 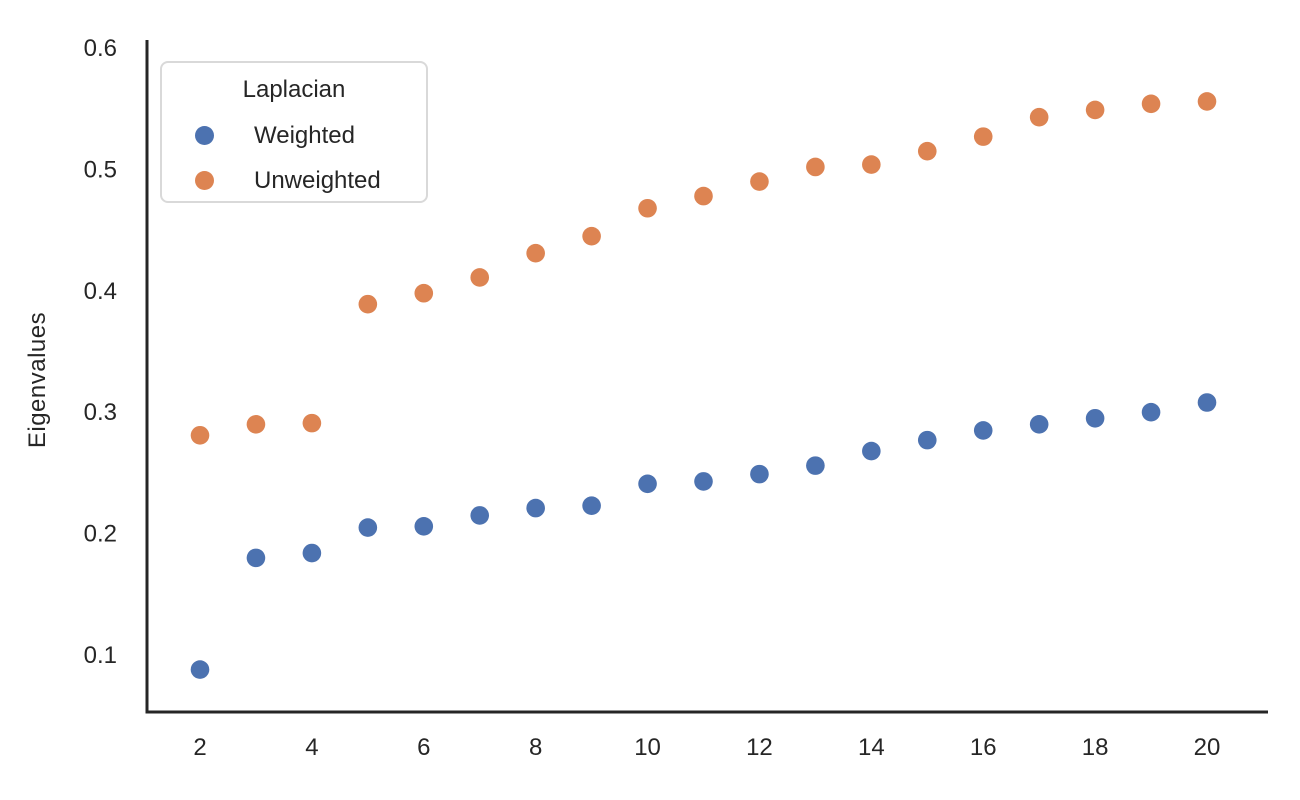 What do you see at coordinates (759, 747) in the screenshot?
I see `x-tick-label: 12` at bounding box center [759, 747].